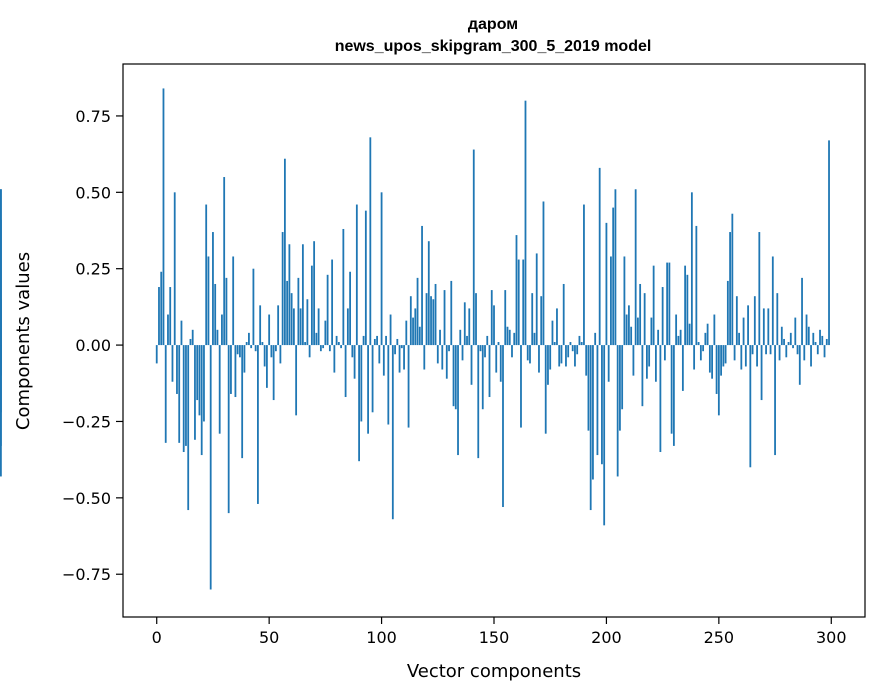 The image size is (880, 696). I want to click on x-axis-ticks: 0 50 100 150 200 250 300, so click(499, 632).